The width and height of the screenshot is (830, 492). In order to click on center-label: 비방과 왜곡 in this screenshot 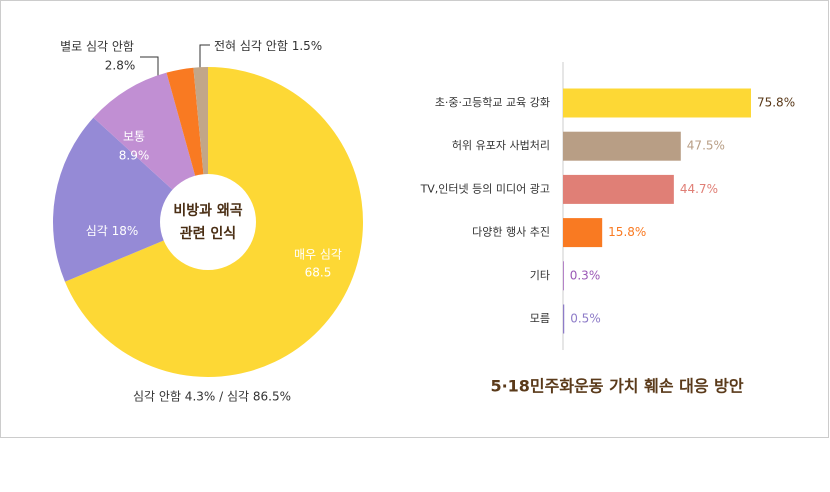, I will do `click(207, 210)`.